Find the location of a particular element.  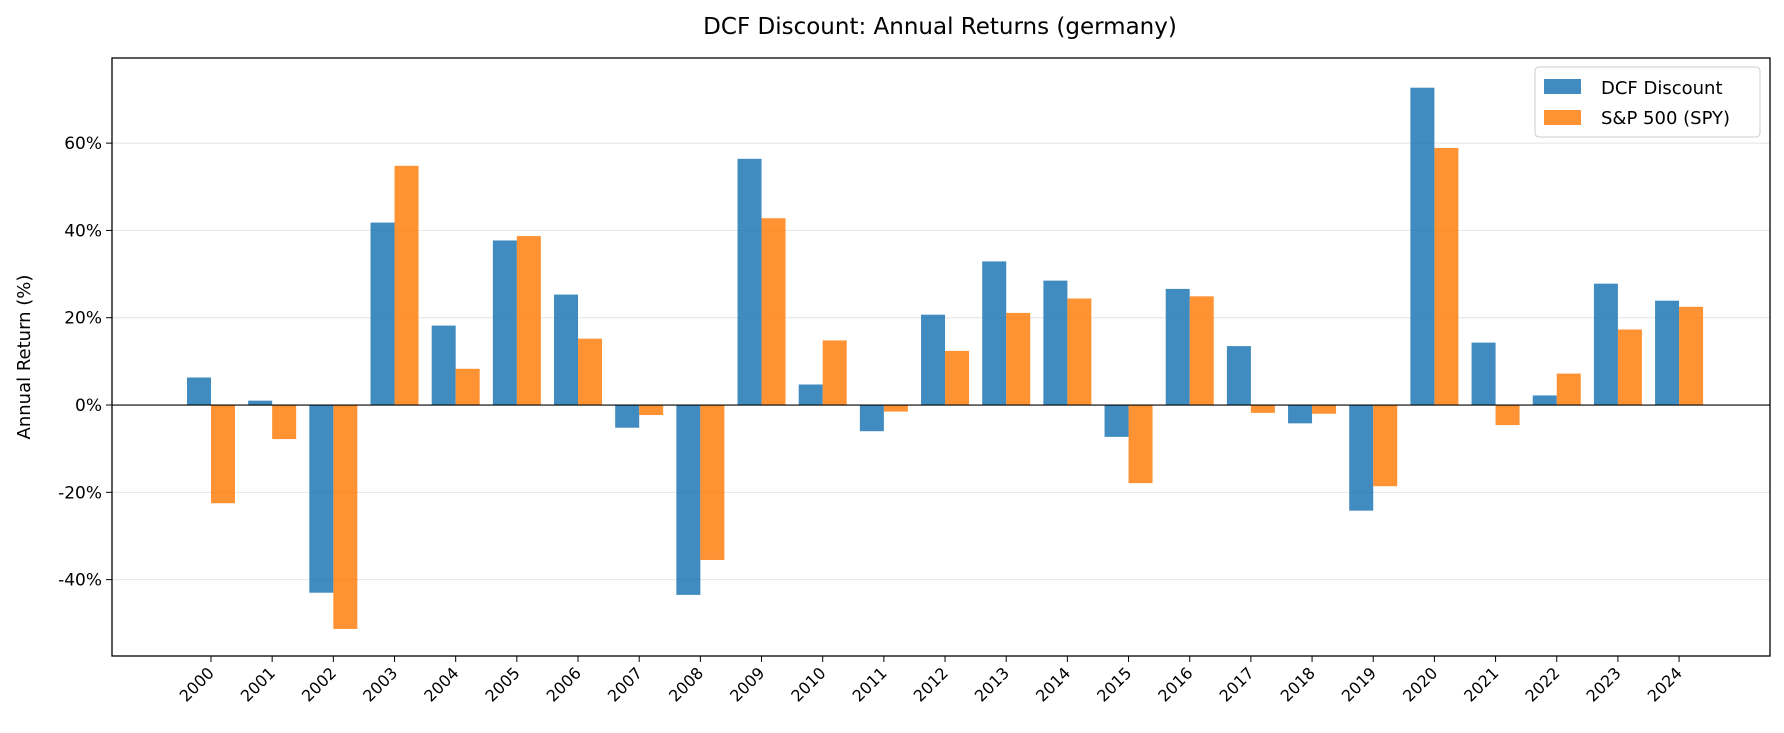

legend: DCF Discount S&P 500 (SPY) is located at coordinates (1647, 102).